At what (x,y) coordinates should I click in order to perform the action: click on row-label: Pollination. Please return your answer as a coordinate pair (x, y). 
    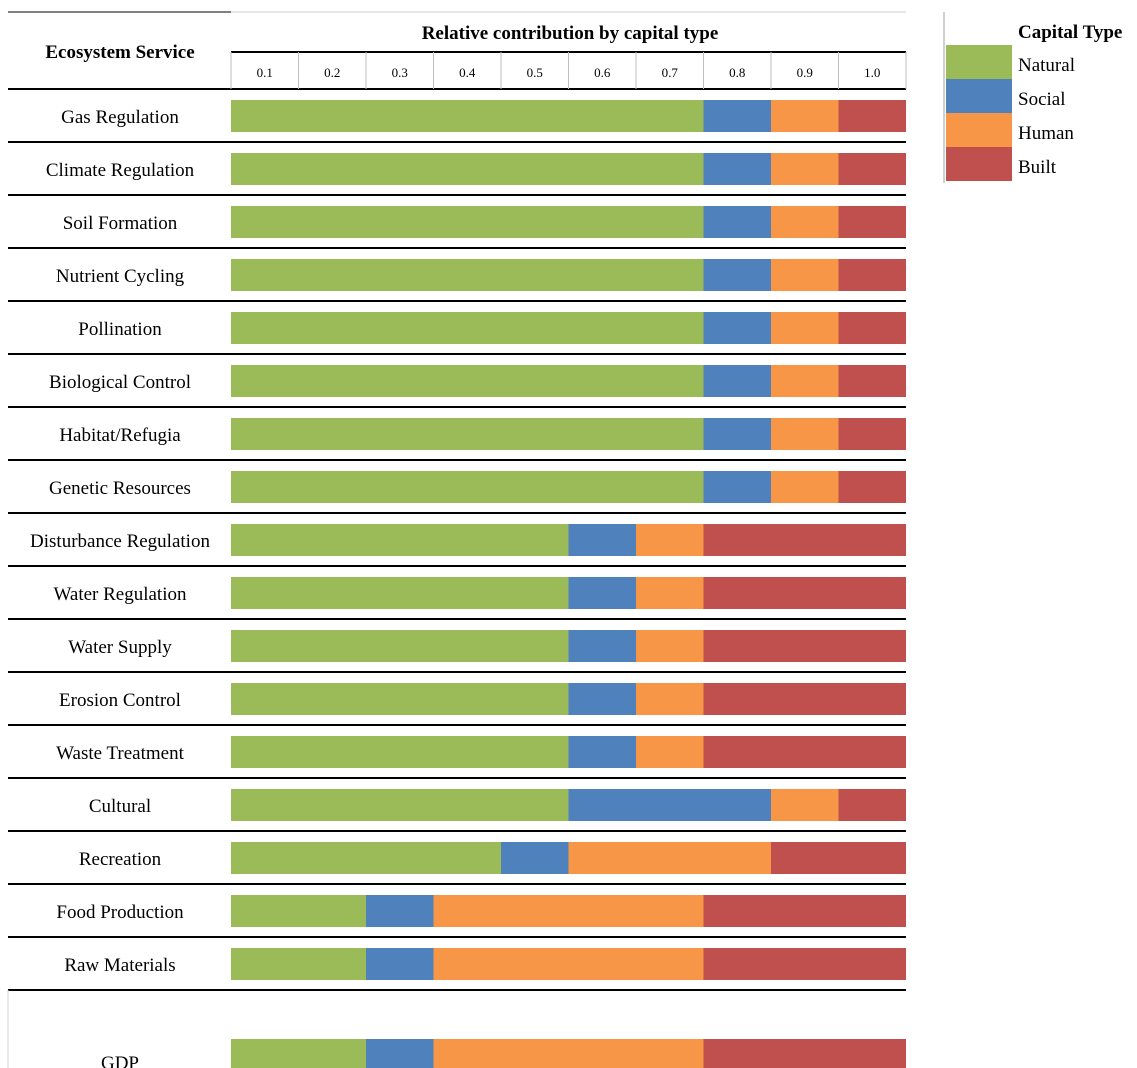
    Looking at the image, I should click on (120, 329).